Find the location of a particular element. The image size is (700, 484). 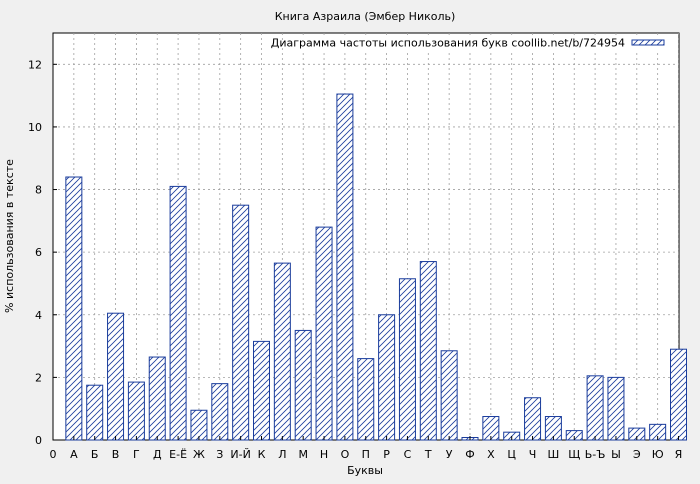

x-tick-label: Е-Ё is located at coordinates (178, 454).